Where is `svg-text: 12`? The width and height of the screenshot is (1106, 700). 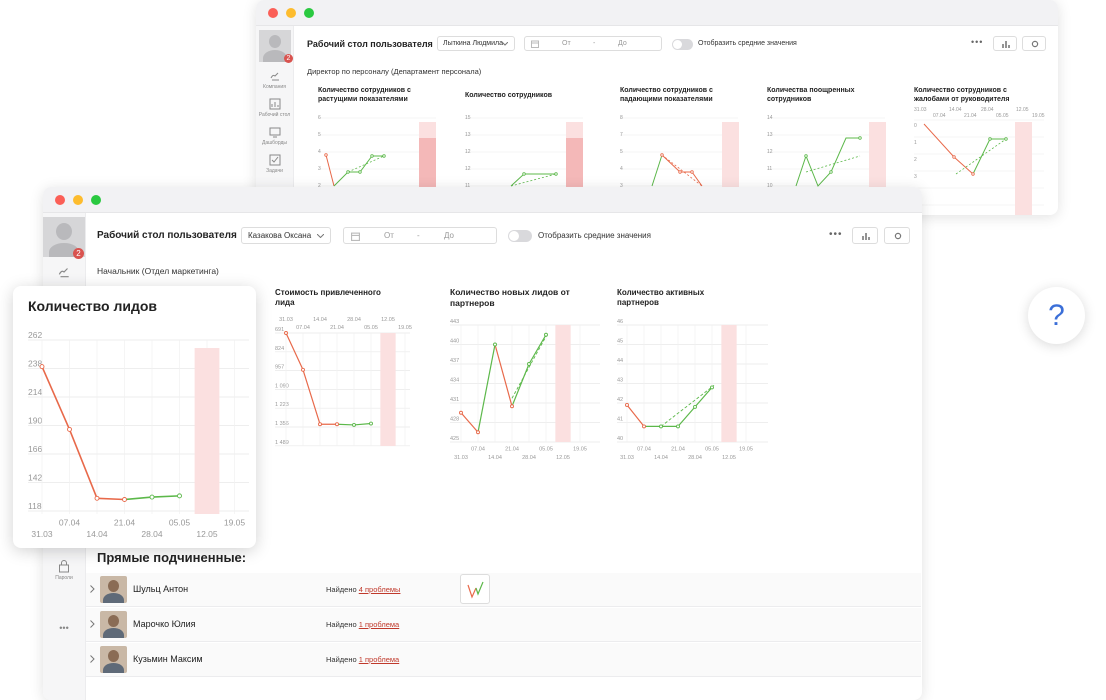 svg-text: 12 is located at coordinates (468, 152).